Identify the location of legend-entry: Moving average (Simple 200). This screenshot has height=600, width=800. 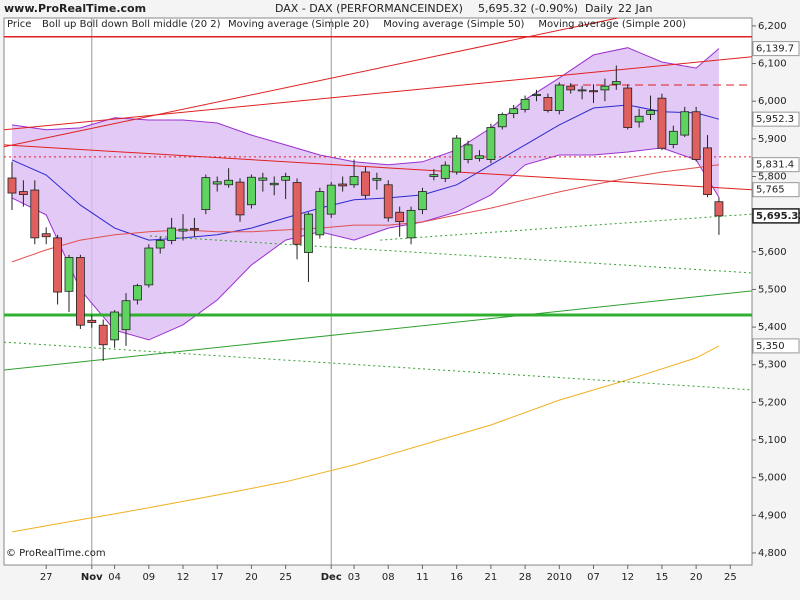
(612, 24).